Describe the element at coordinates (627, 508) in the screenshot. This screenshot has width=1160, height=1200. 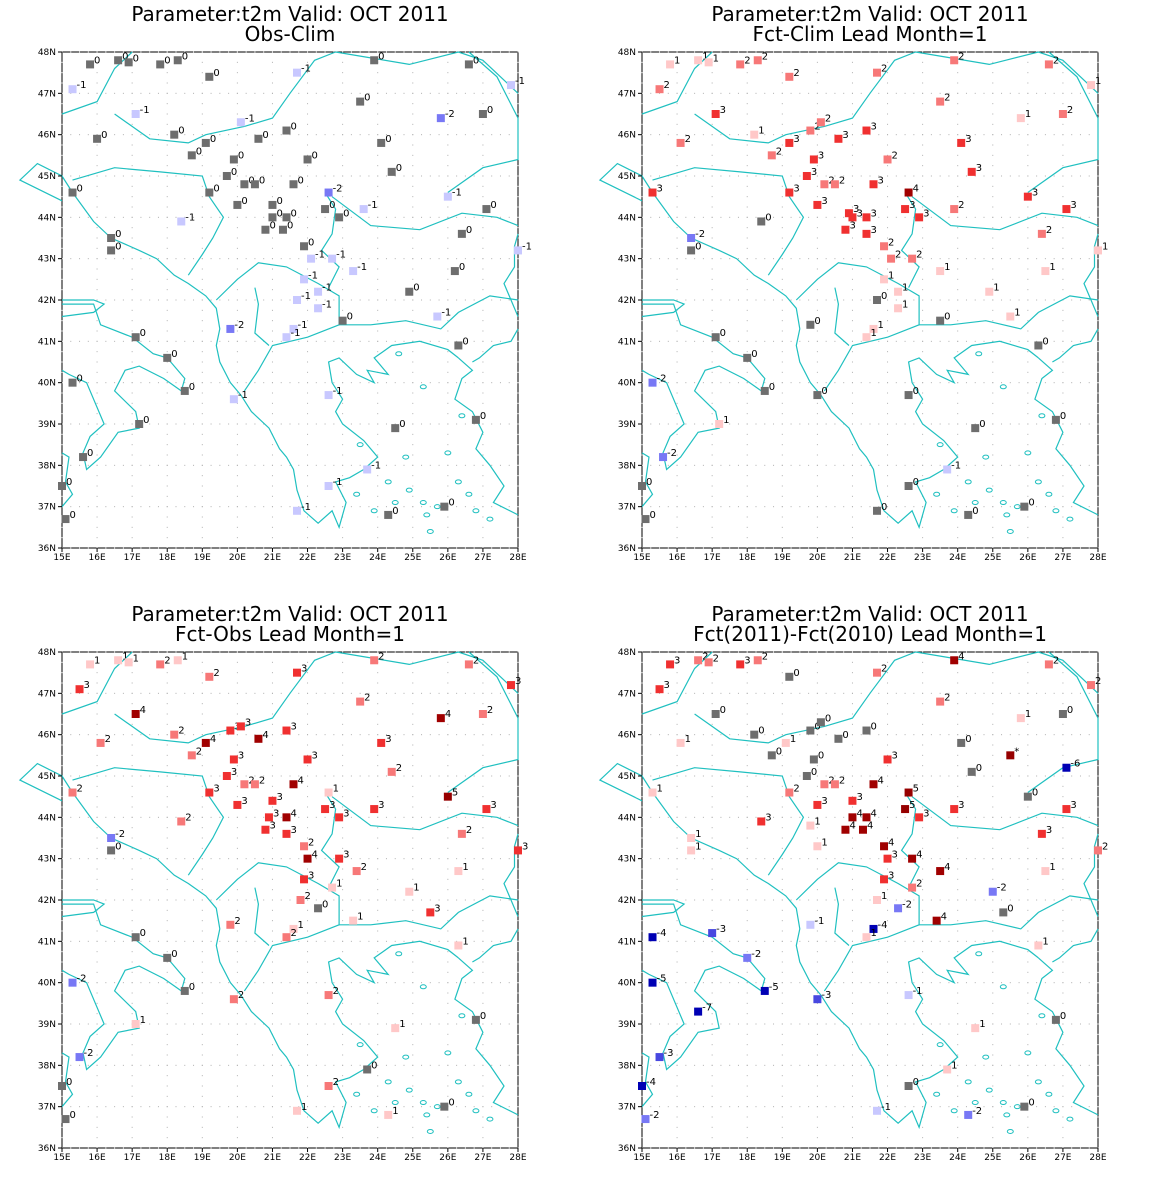
I see `lat-tick-label: 37N` at that location.